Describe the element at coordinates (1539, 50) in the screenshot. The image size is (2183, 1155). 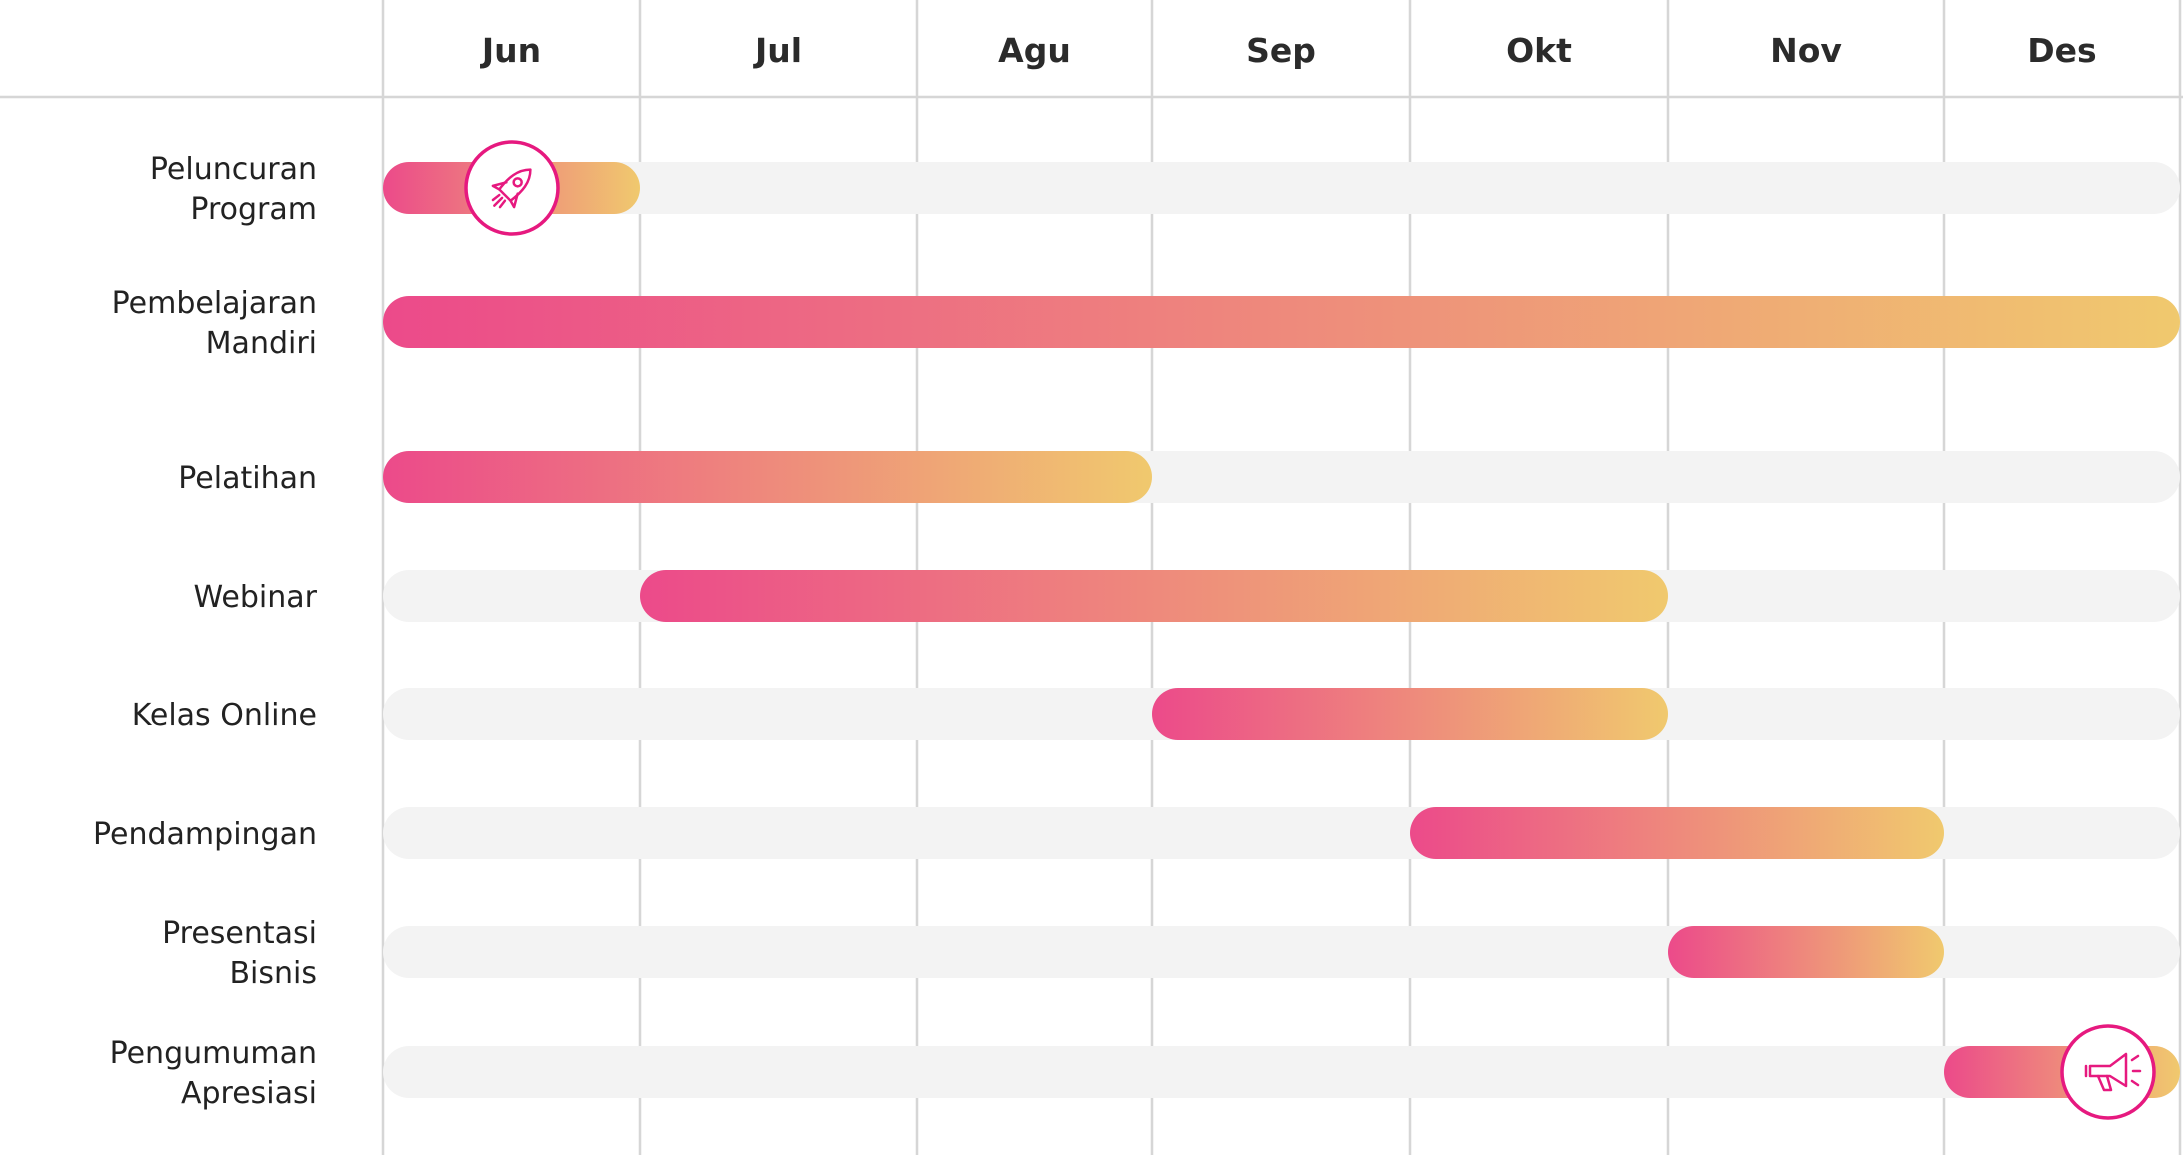
I see `month-label: Okt` at that location.